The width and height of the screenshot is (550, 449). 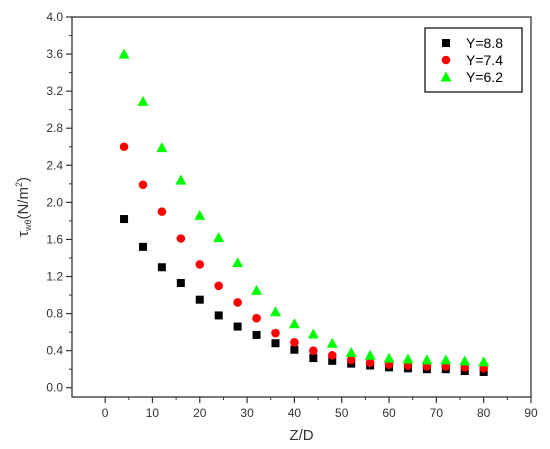 I want to click on y-axis-title-unit-close: ), so click(x=23, y=179).